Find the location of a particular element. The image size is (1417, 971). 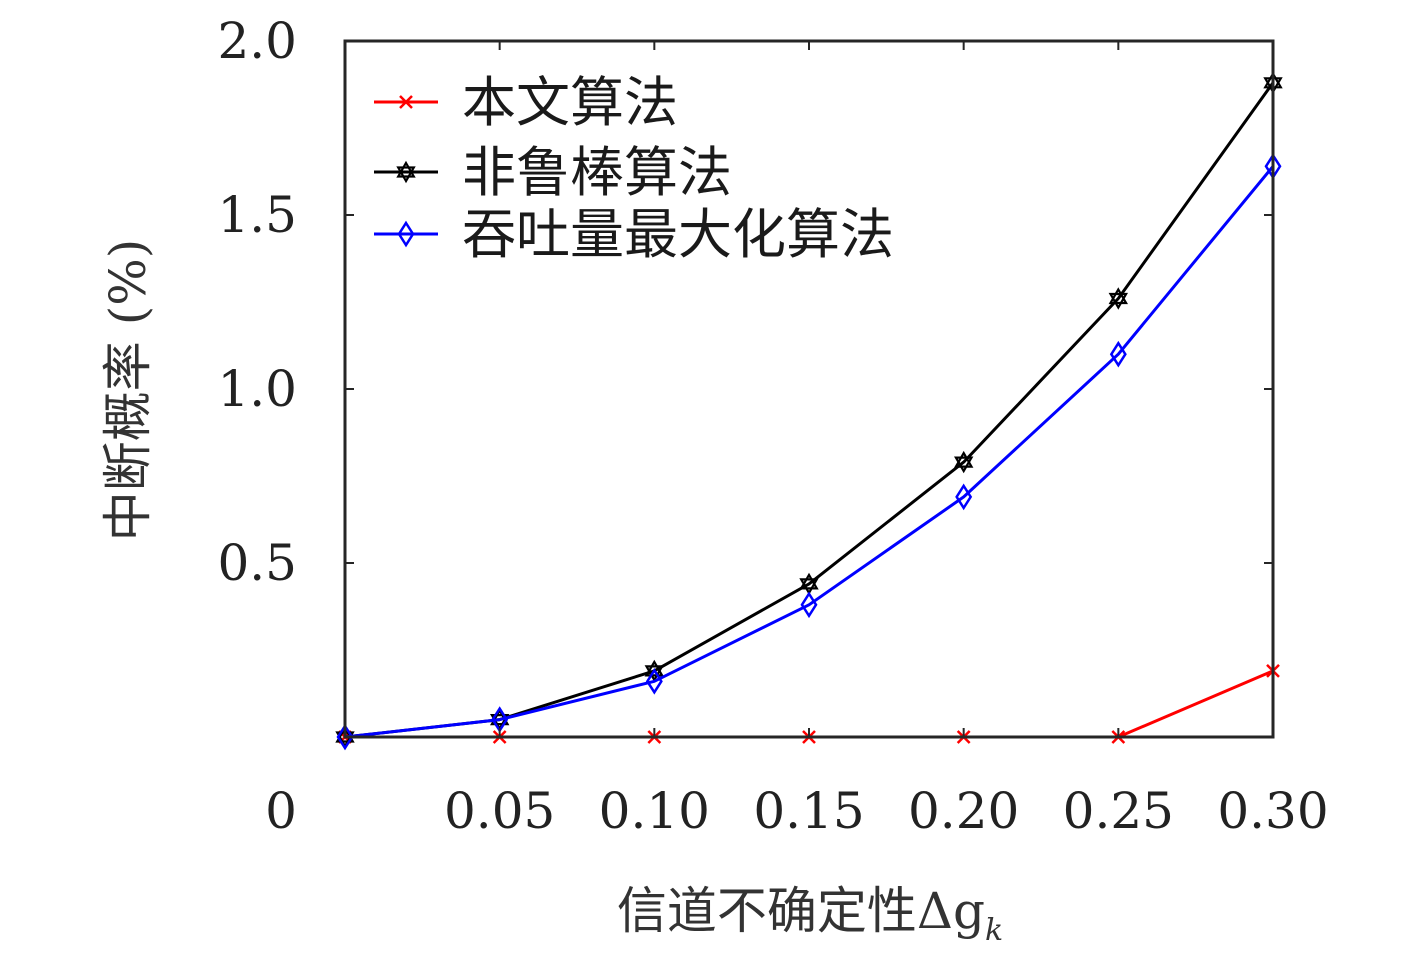

x-tick-label: 0 is located at coordinates (281, 811).